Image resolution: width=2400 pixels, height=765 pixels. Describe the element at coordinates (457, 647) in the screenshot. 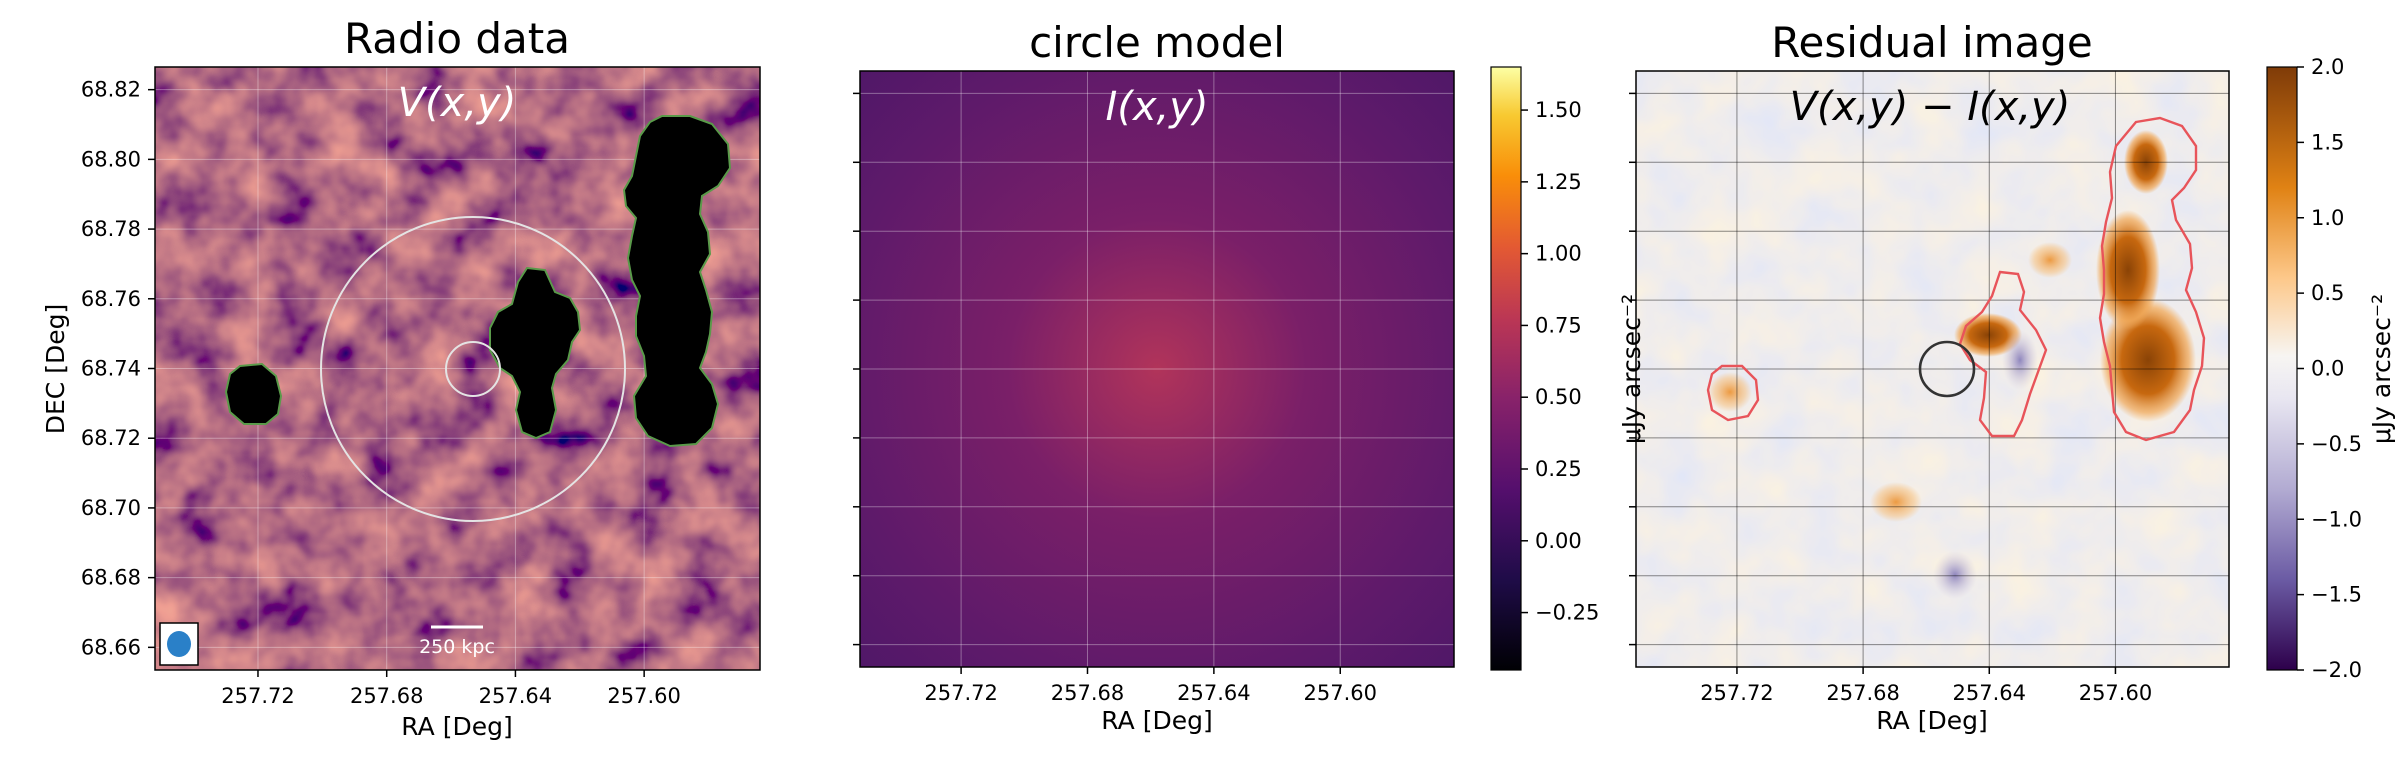

I see `scale-bar-label: 250 kpc` at that location.